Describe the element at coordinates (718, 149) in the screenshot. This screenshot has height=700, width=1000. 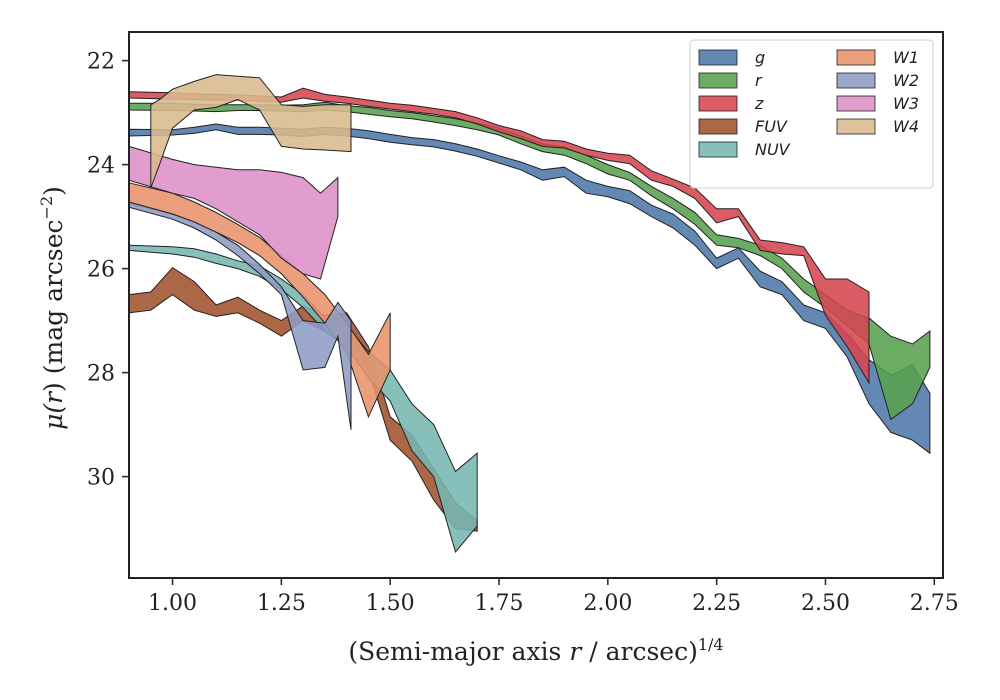
I see `legend-swatch-nuv` at that location.